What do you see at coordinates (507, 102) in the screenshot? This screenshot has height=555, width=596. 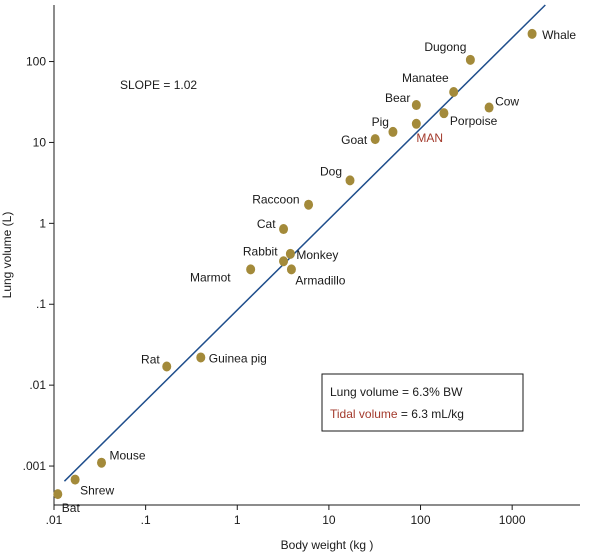 I see `point-label-cow: Cow` at bounding box center [507, 102].